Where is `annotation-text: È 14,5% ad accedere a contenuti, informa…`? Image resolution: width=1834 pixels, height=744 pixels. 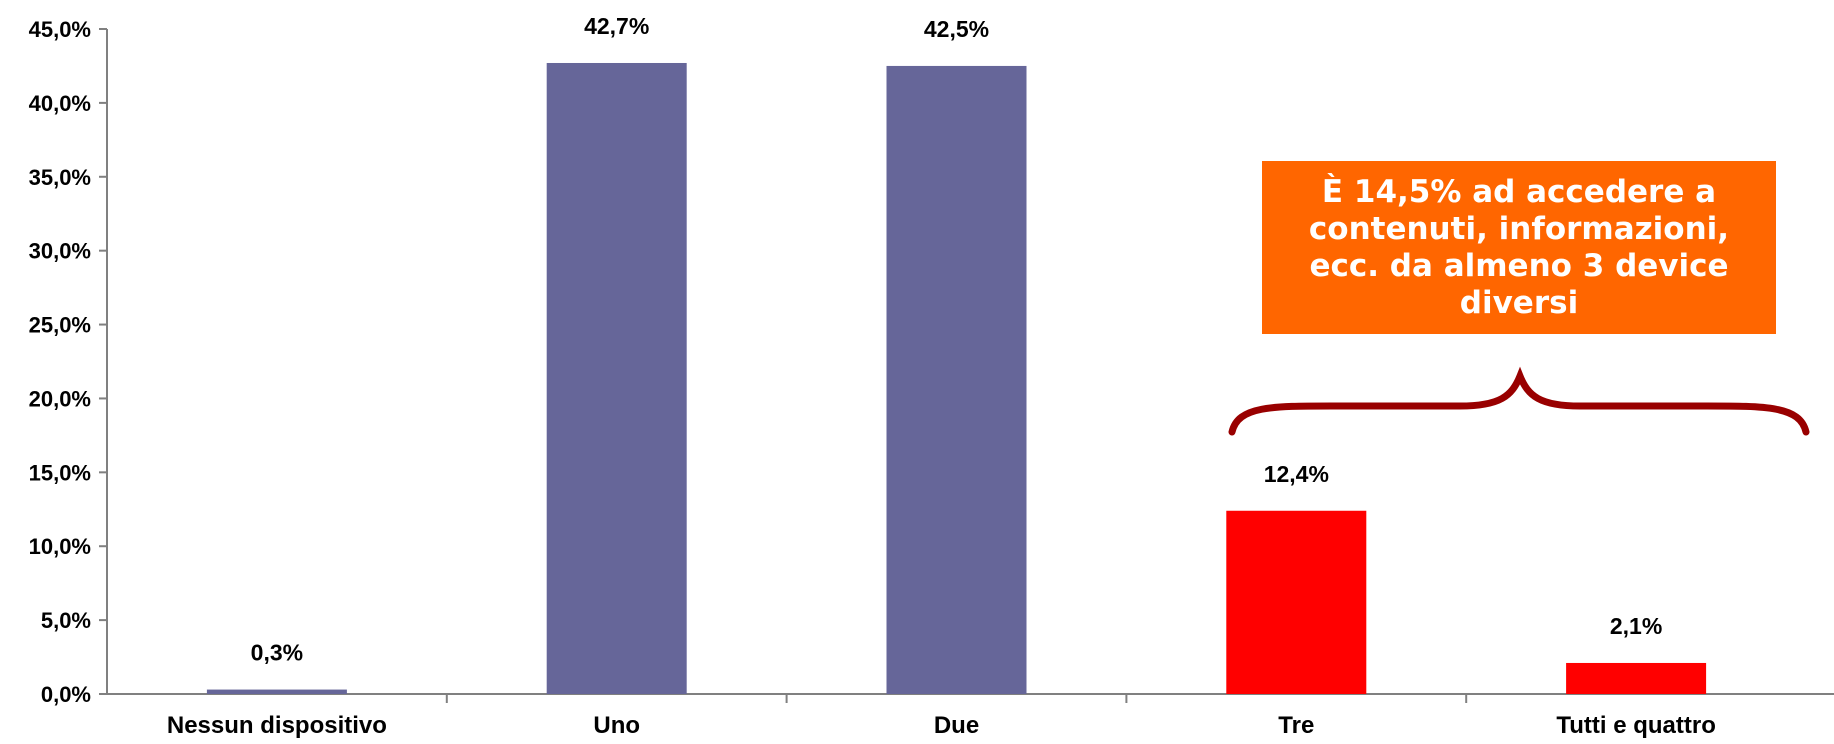 annotation-text: È 14,5% ad accedere a contenuti, informa… is located at coordinates (1519, 247).